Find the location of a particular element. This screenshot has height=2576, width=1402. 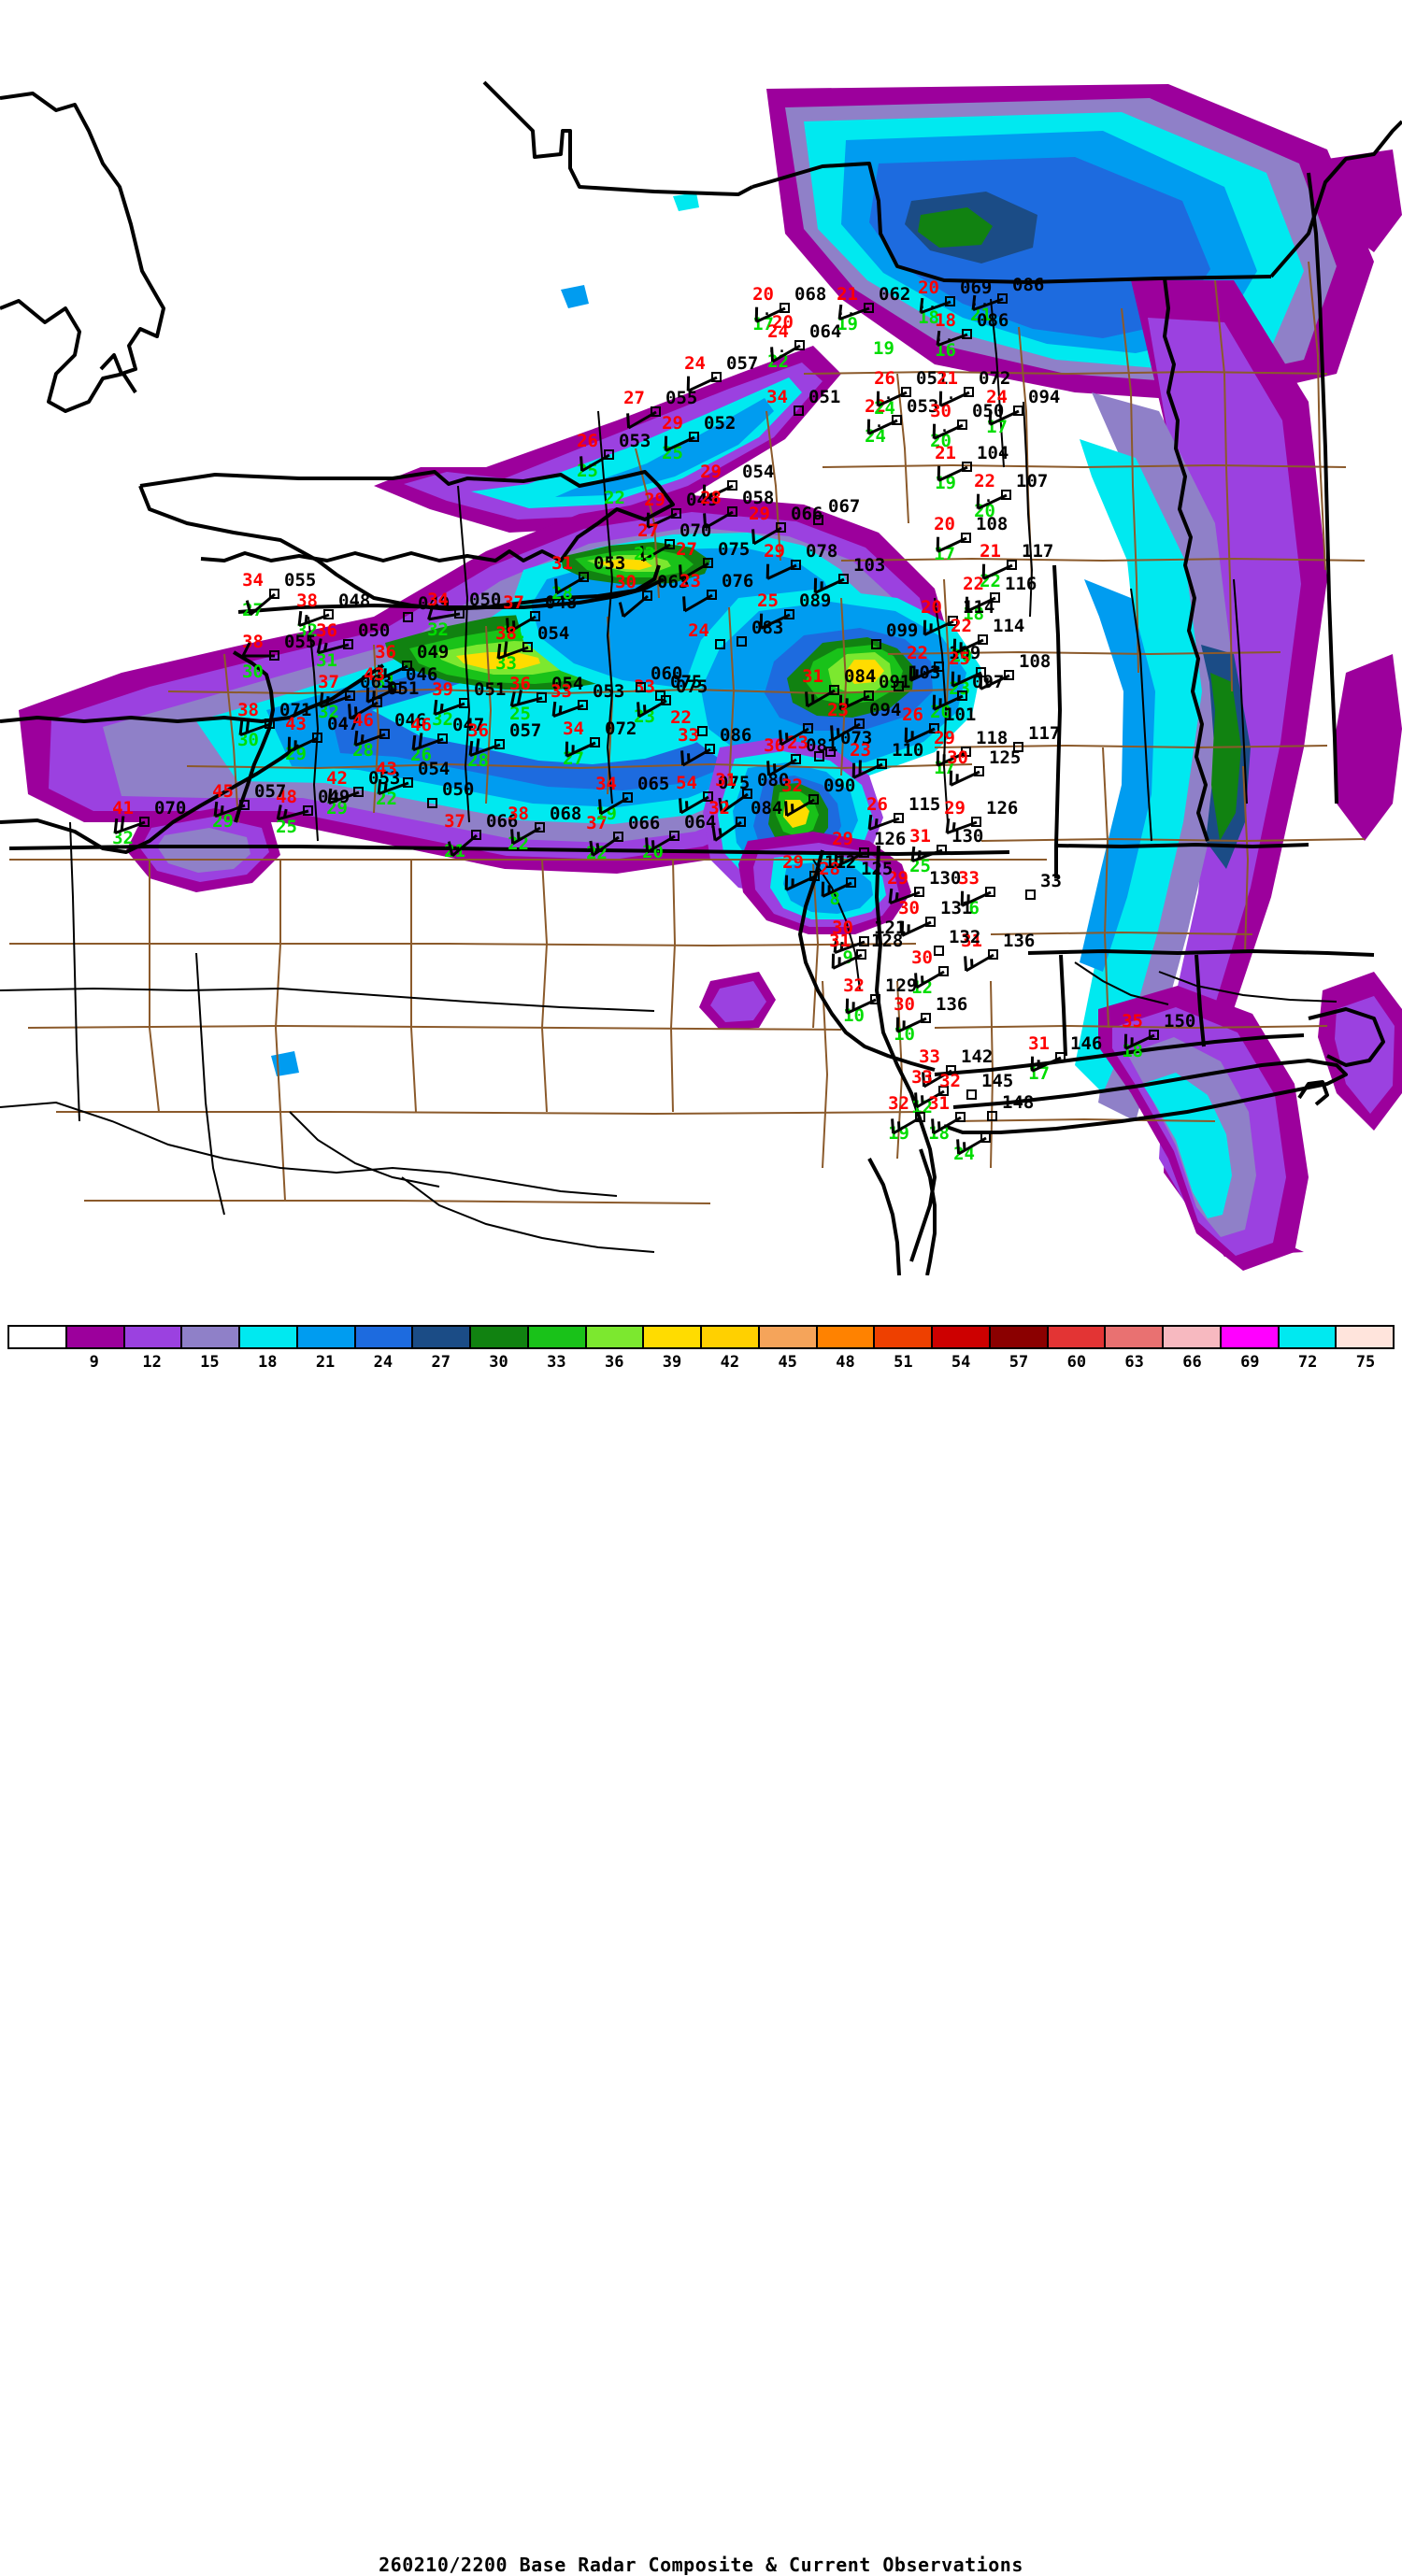

colorbar-tick-54: 54 is located at coordinates (961, 1365).